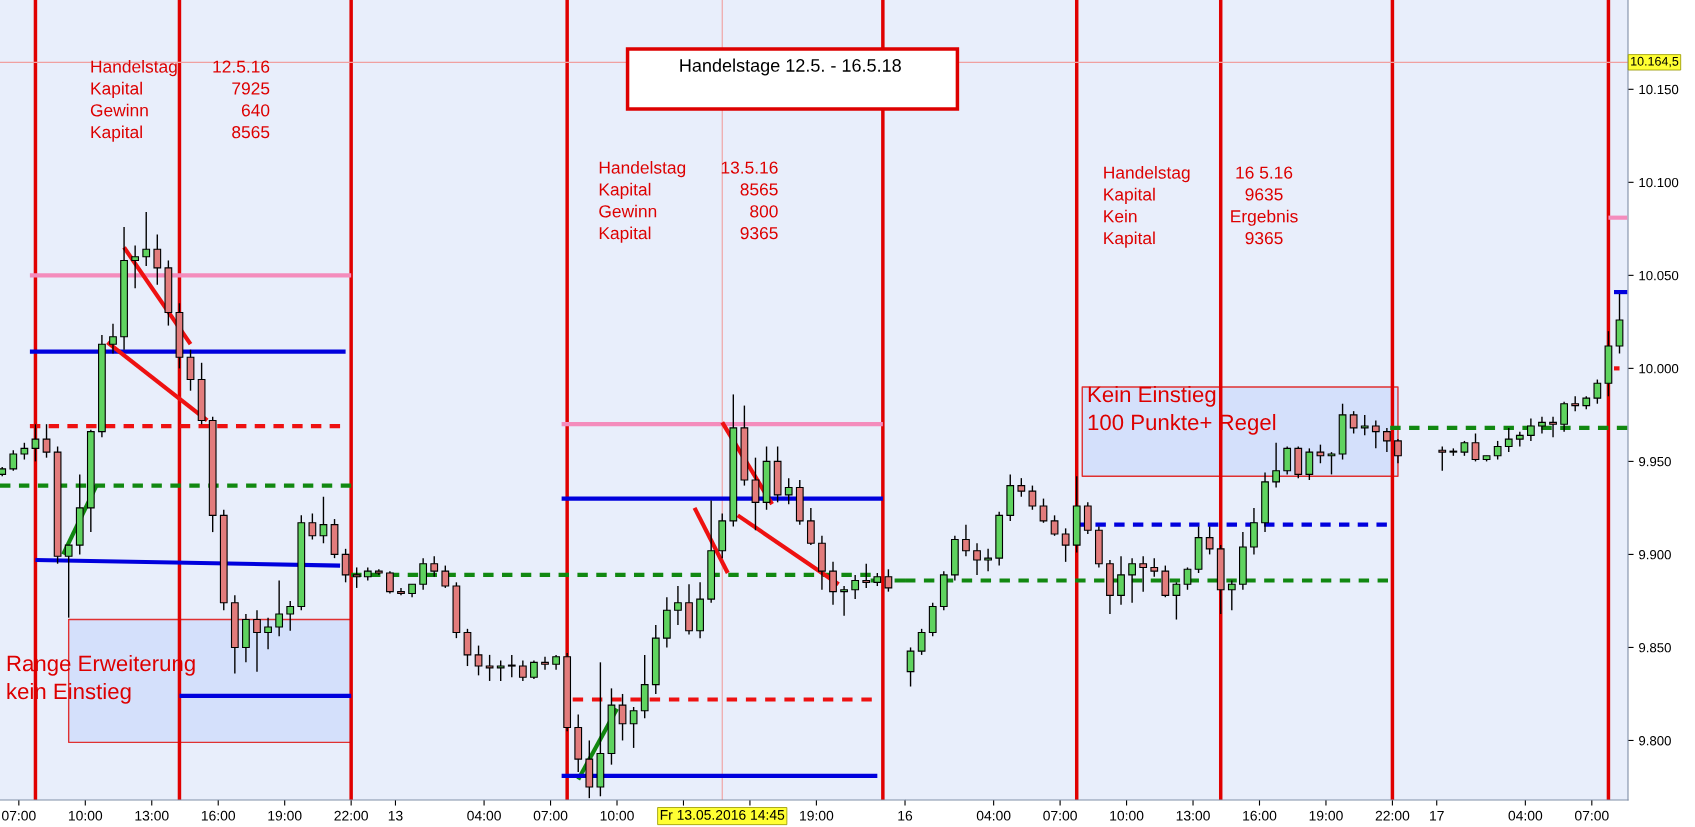 The height and width of the screenshot is (827, 1695). Describe the element at coordinates (1655, 62) in the screenshot. I see `ref-line-label: 10.164,5` at that location.